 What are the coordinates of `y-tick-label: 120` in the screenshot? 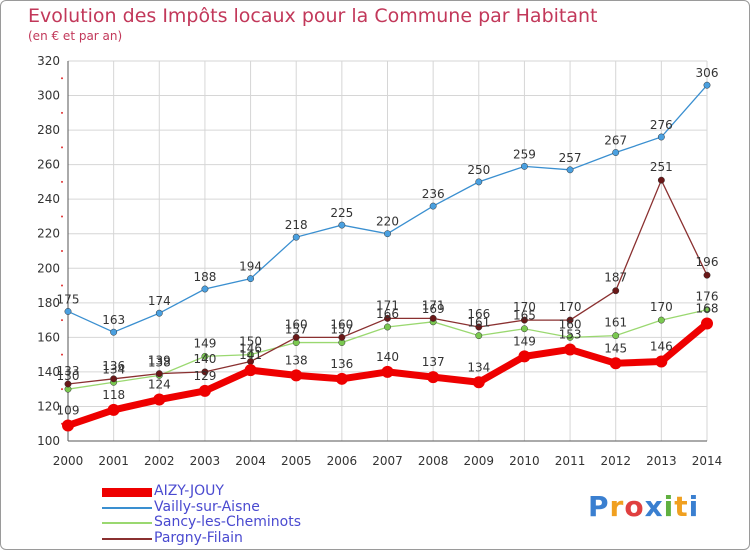 It's located at (48, 406).